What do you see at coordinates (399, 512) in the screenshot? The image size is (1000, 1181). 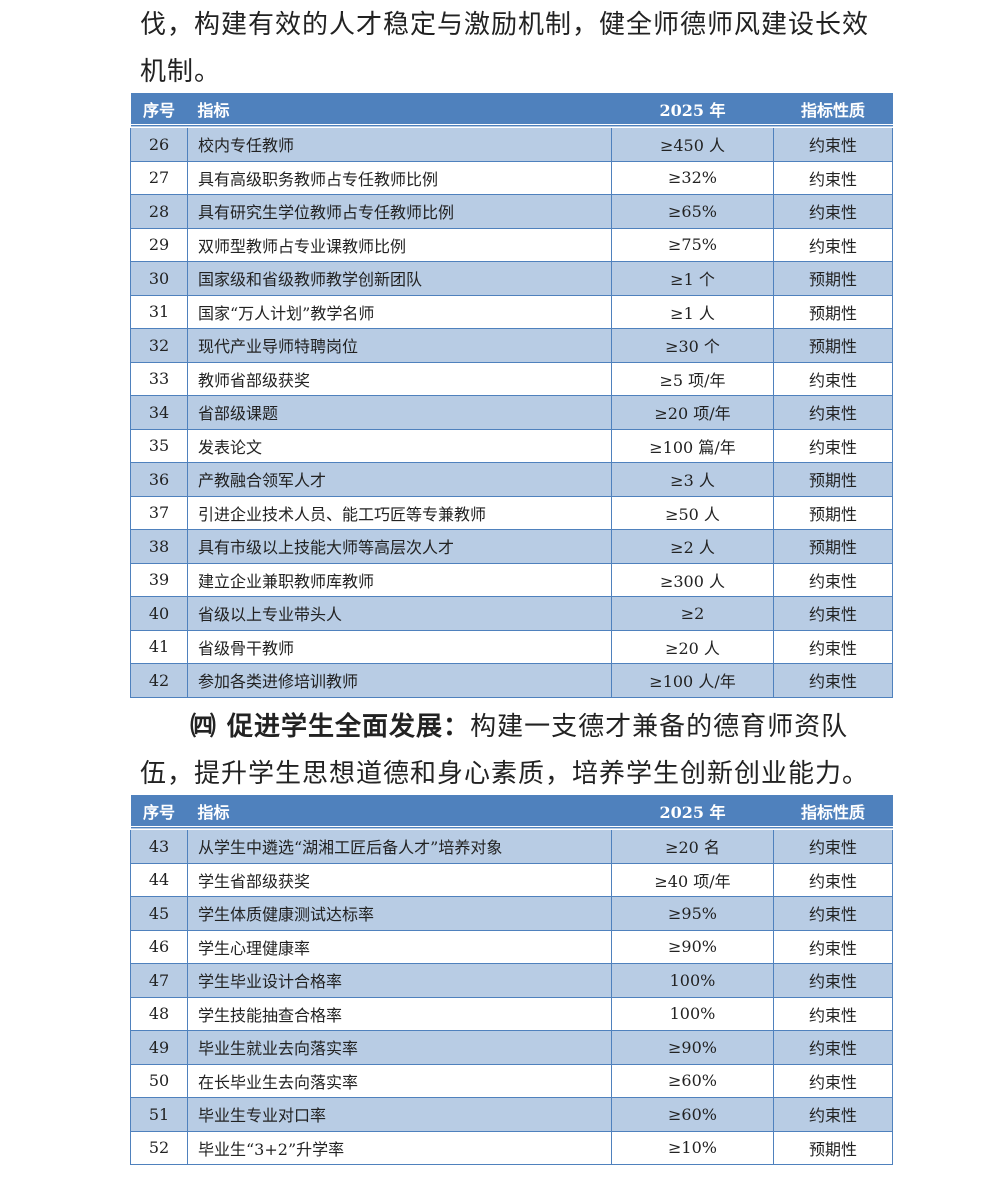 I see `cell: 引进企业技术人员、能工巧匠等专兼教师` at bounding box center [399, 512].